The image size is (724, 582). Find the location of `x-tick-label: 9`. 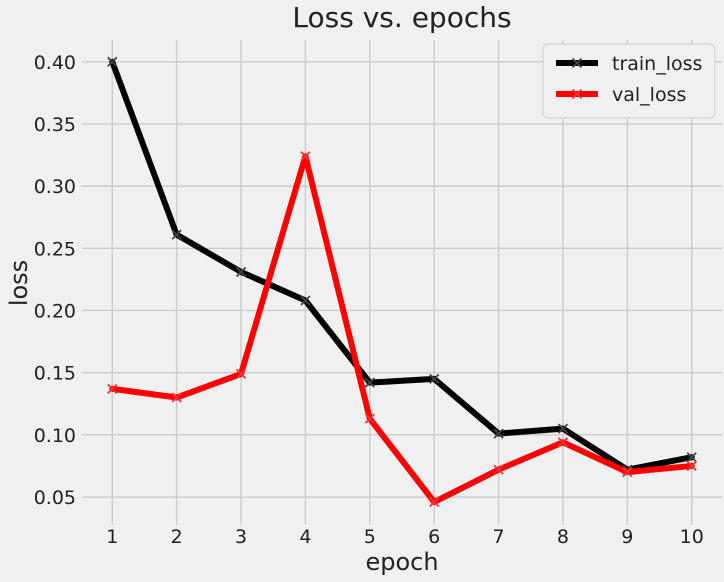

x-tick-label: 9 is located at coordinates (627, 537).